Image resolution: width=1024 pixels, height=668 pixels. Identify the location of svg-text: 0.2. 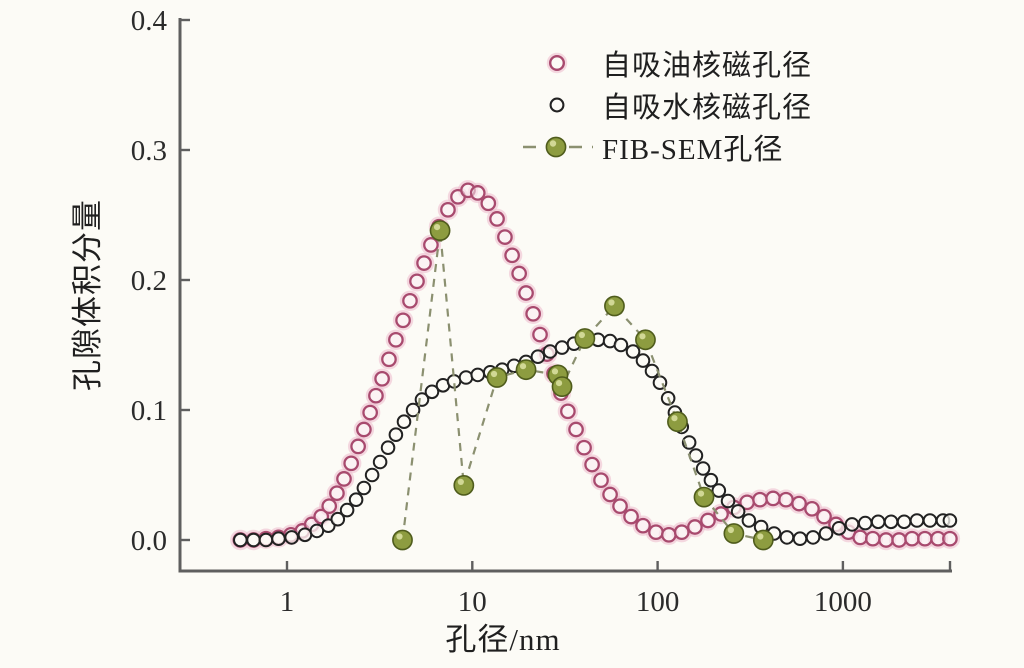
(149, 281).